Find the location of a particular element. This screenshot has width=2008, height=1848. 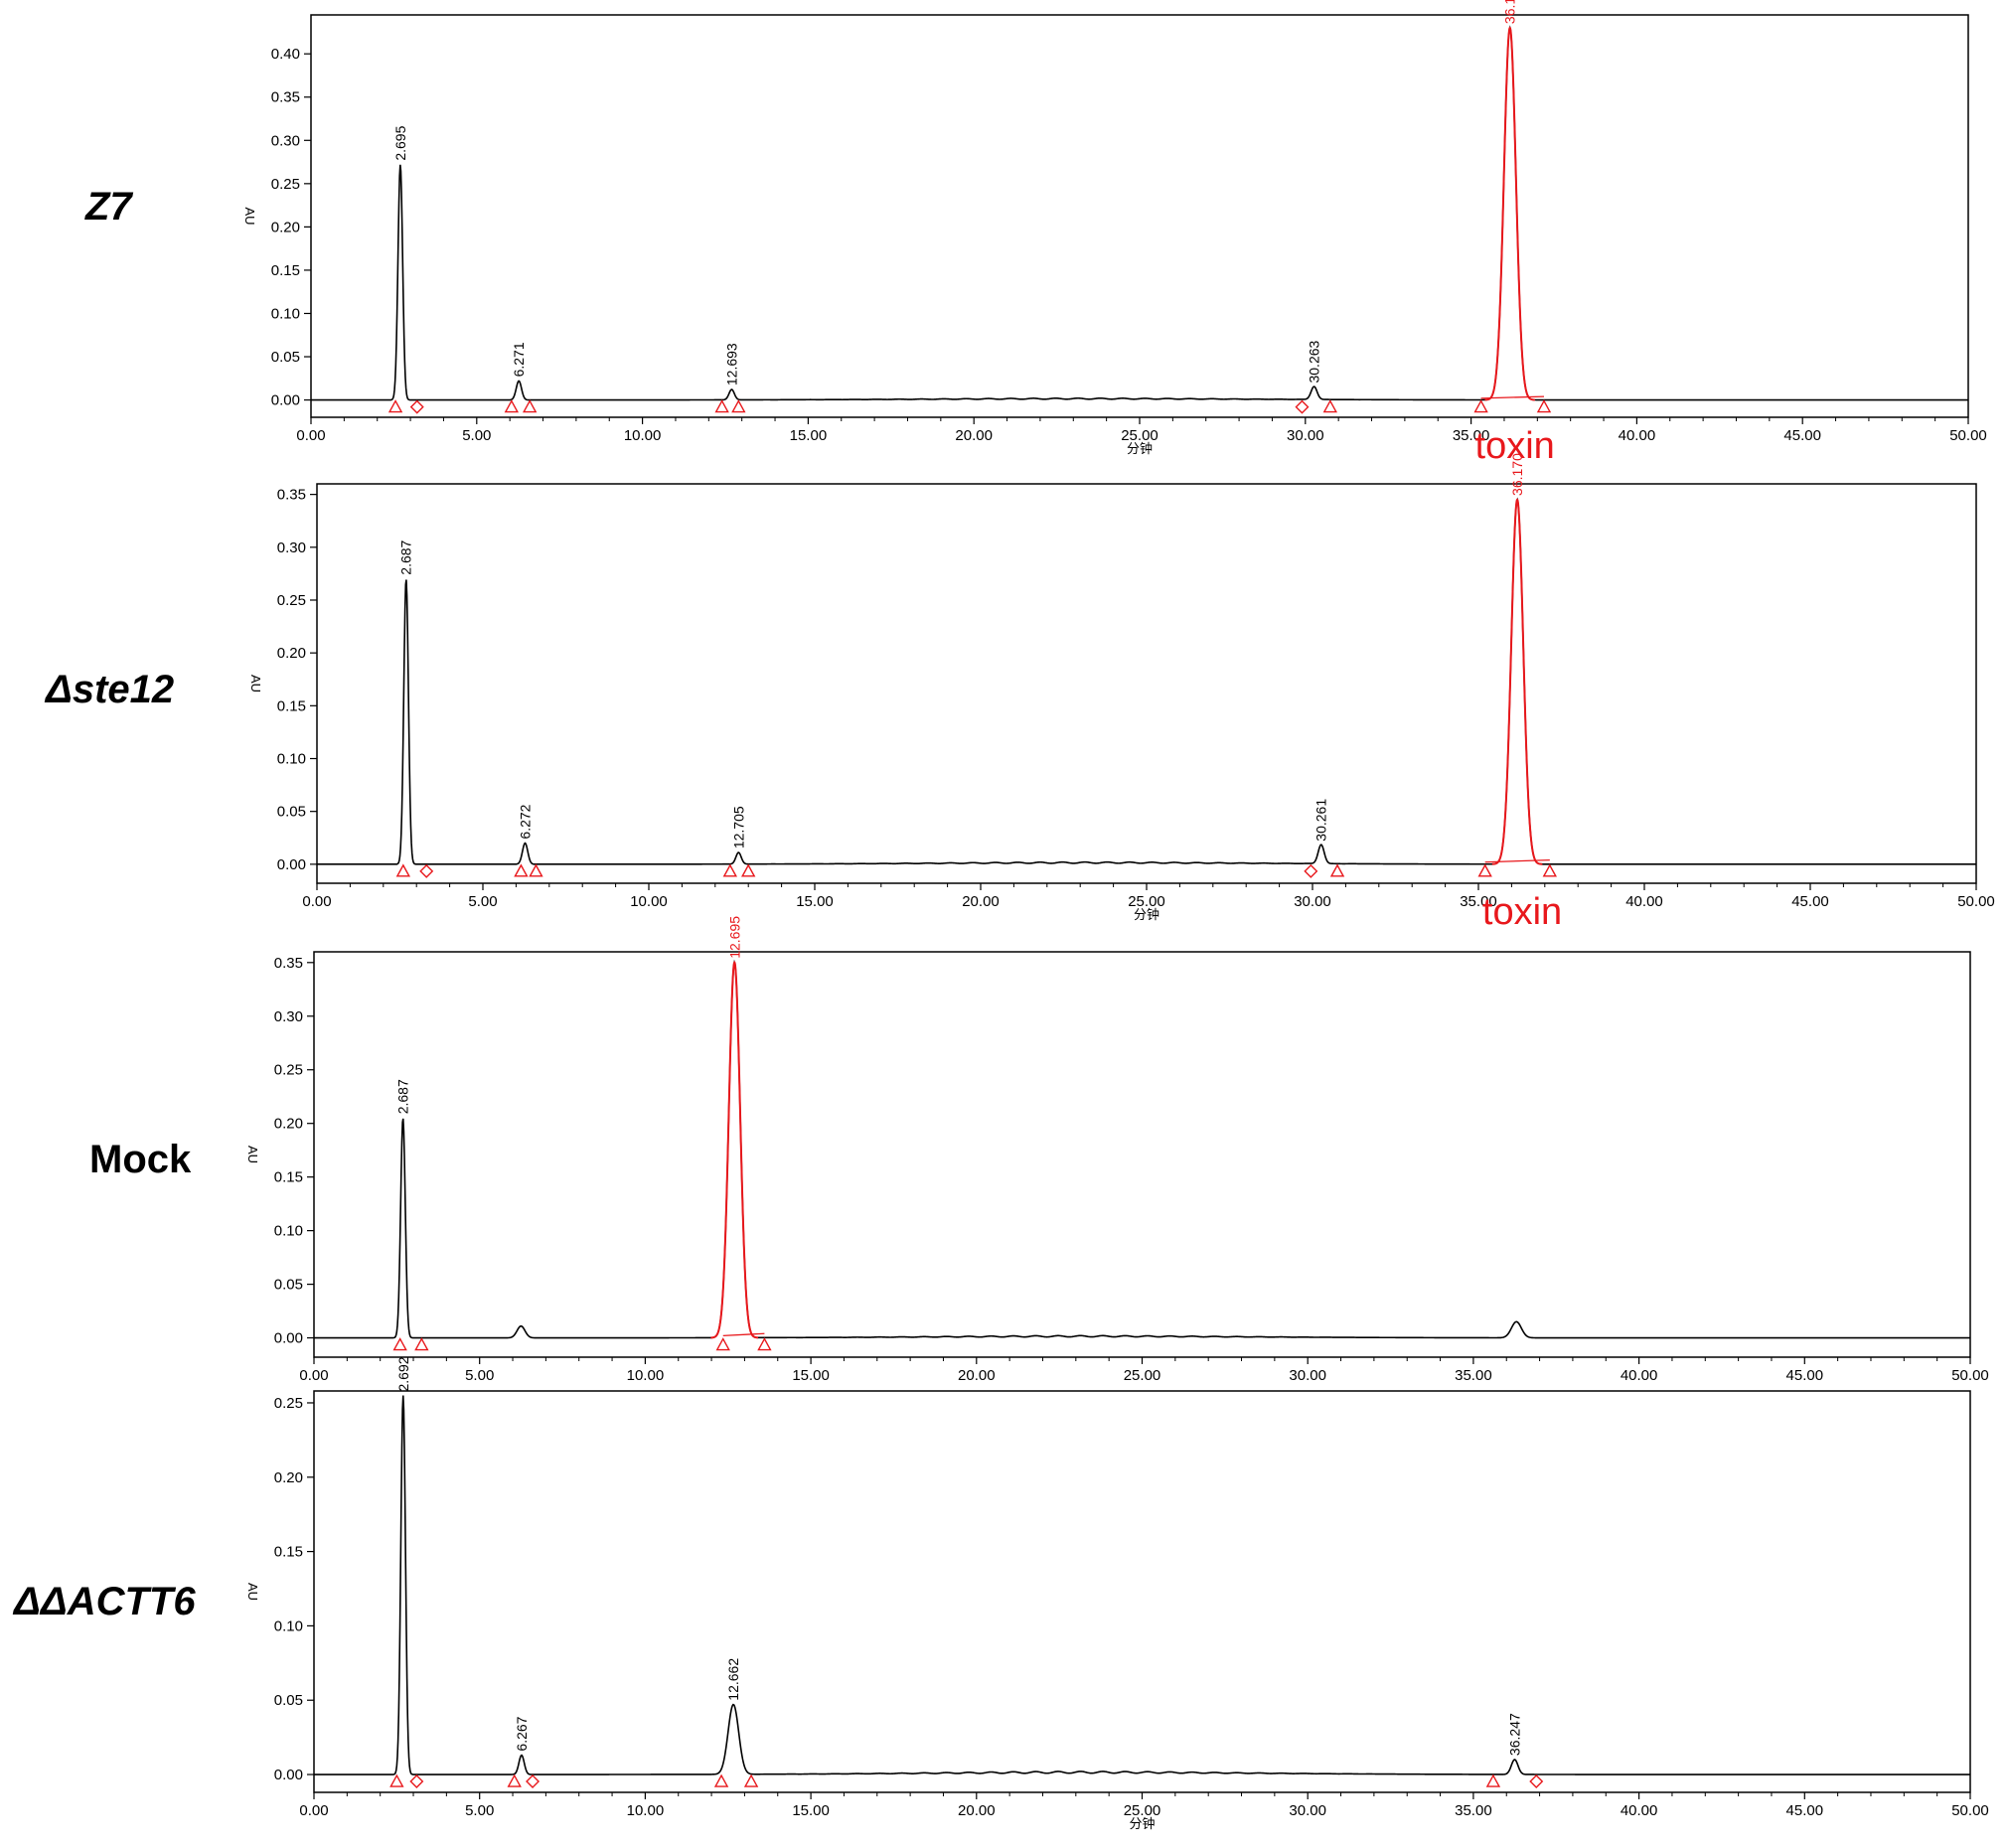

peak-retention-label: 12.695 is located at coordinates (734, 938).